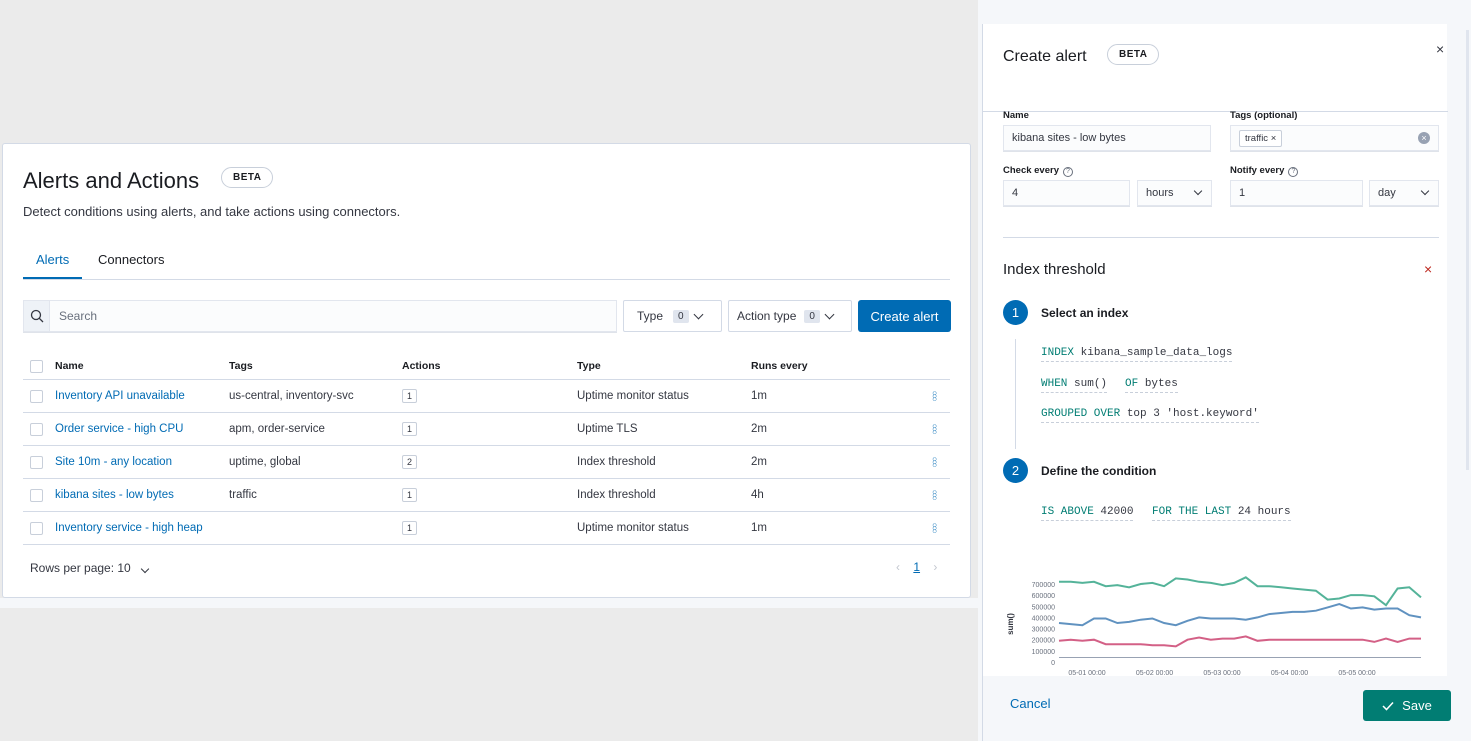 The height and width of the screenshot is (741, 1471). Describe the element at coordinates (633, 396) in the screenshot. I see `alert-type: Uptime monitor status` at that location.